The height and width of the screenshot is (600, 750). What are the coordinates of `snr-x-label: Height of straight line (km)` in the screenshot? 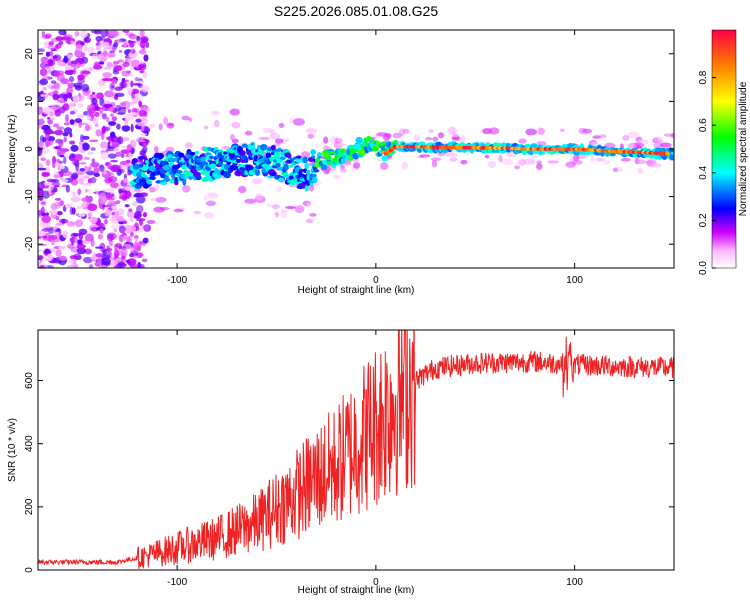 It's located at (356, 590).